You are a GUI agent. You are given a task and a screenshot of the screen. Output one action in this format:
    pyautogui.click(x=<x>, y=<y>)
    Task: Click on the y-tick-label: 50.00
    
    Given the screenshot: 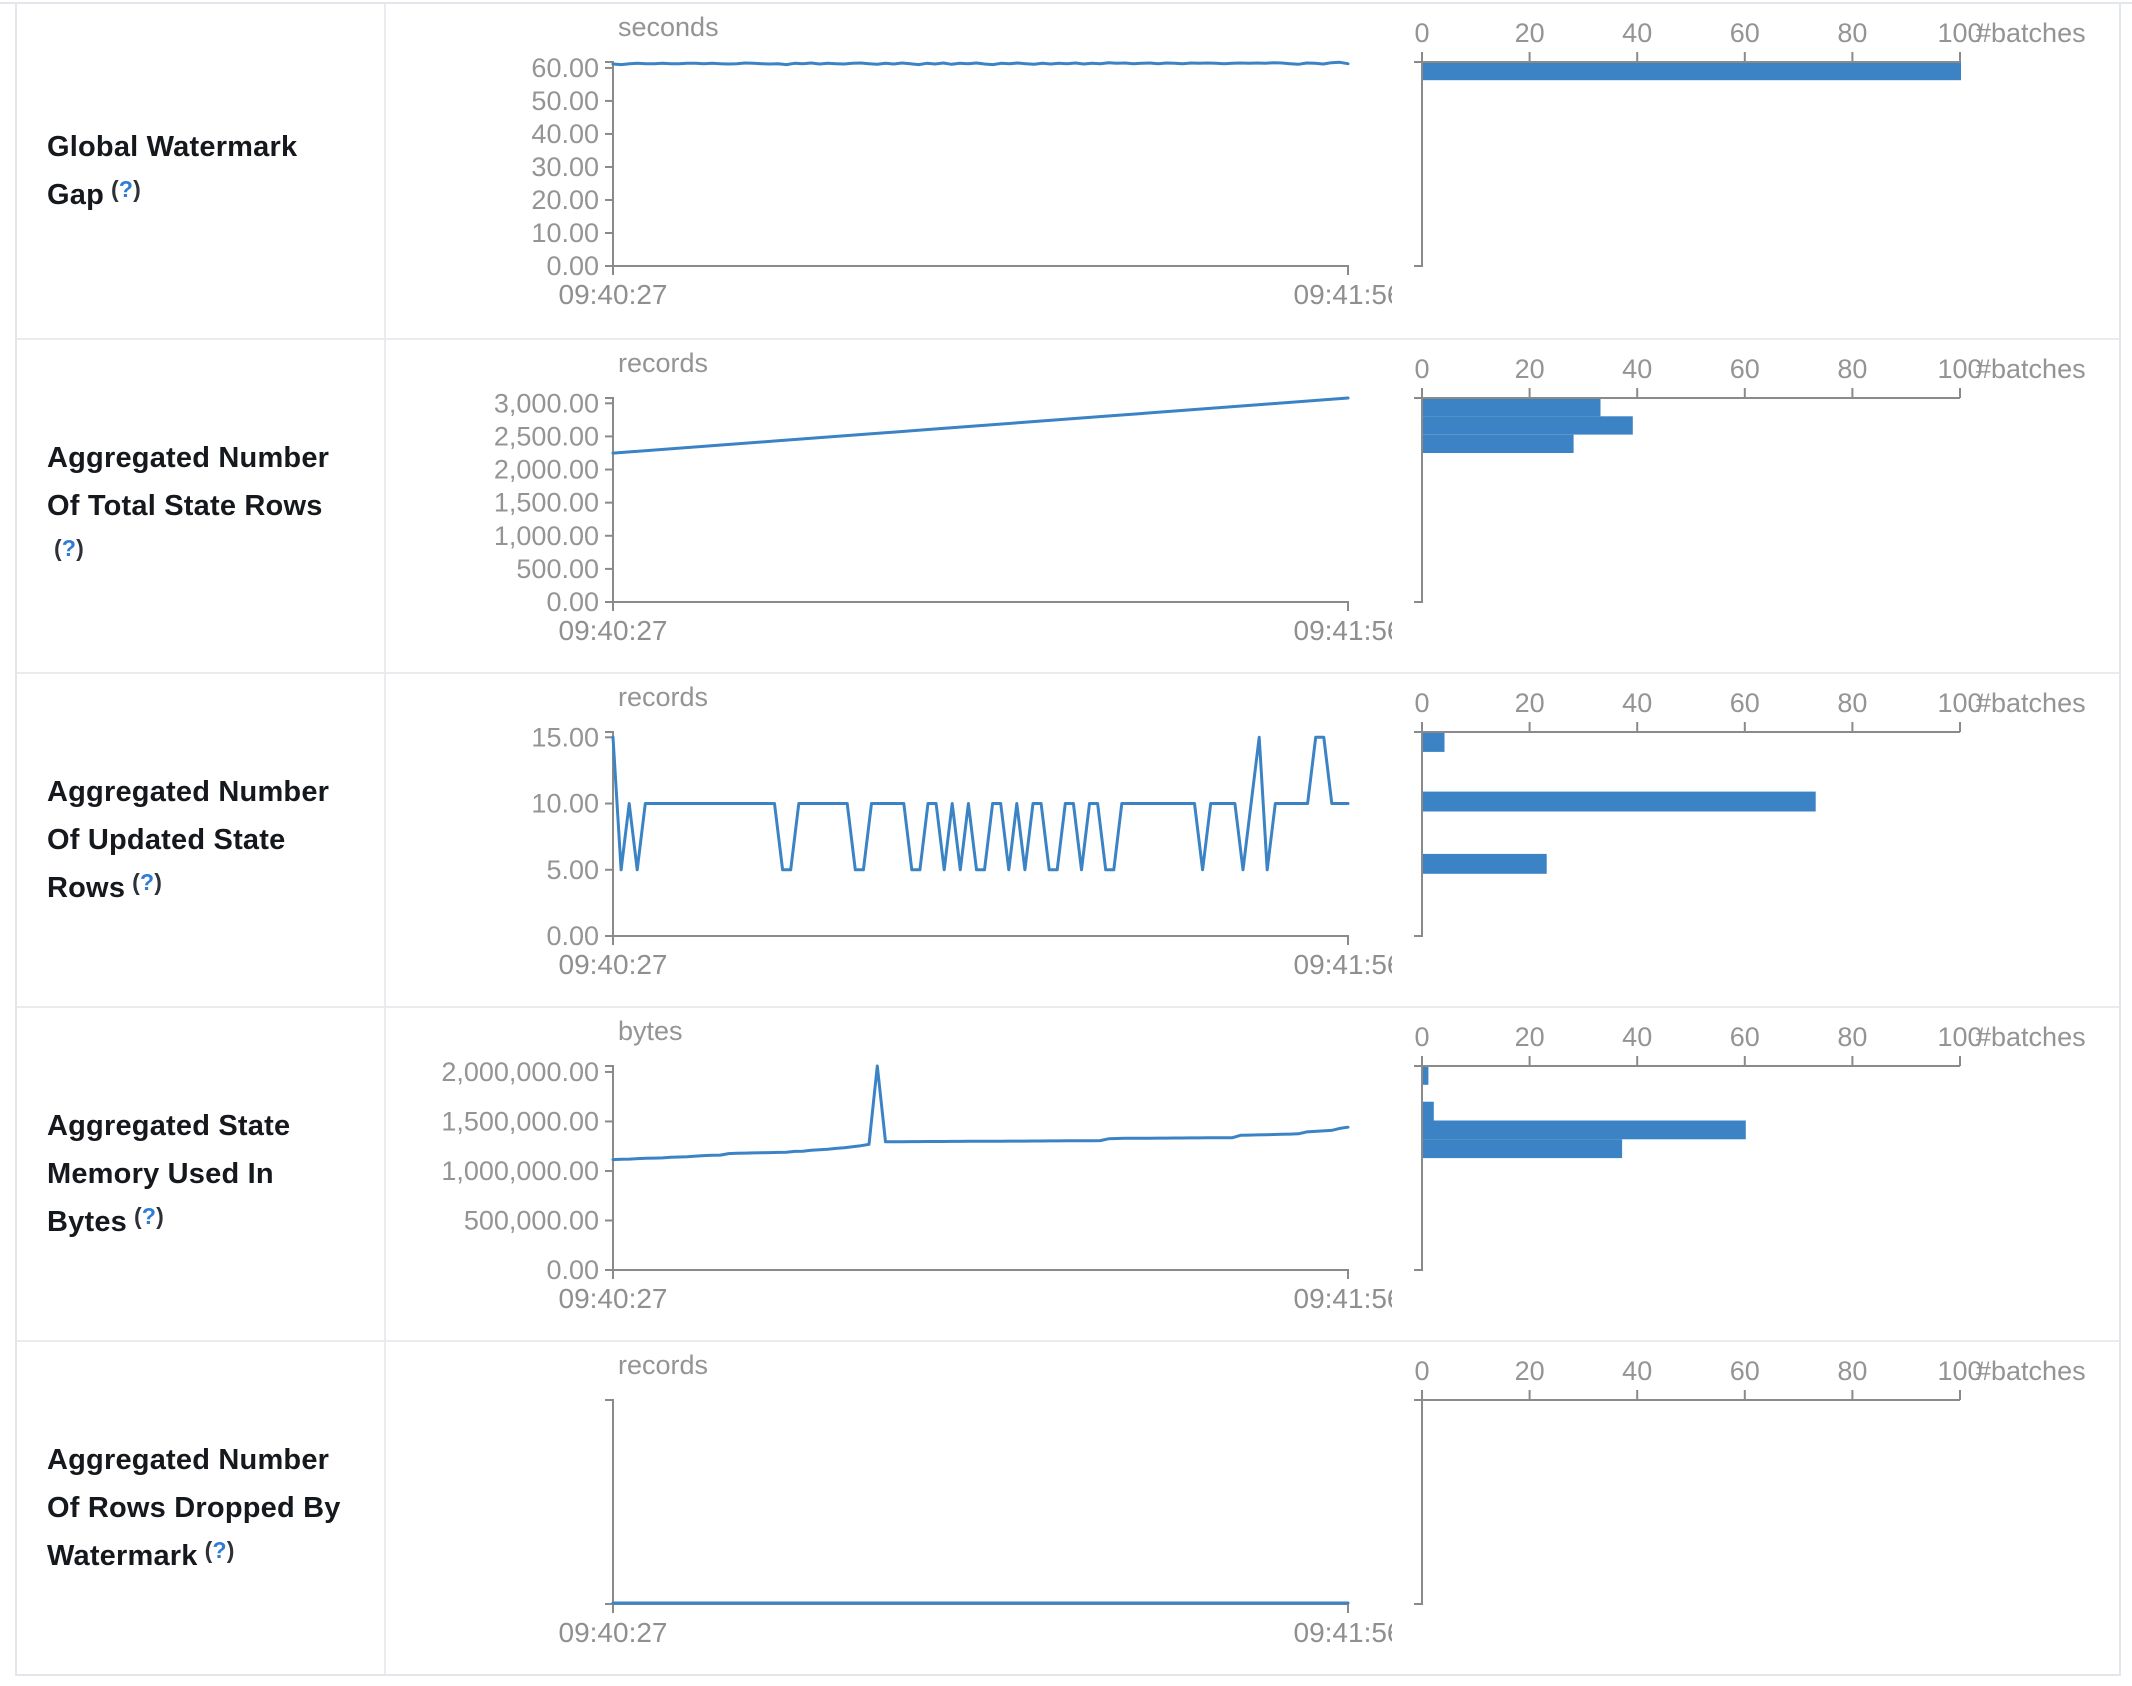 What is the action you would take?
    pyautogui.click(x=565, y=101)
    